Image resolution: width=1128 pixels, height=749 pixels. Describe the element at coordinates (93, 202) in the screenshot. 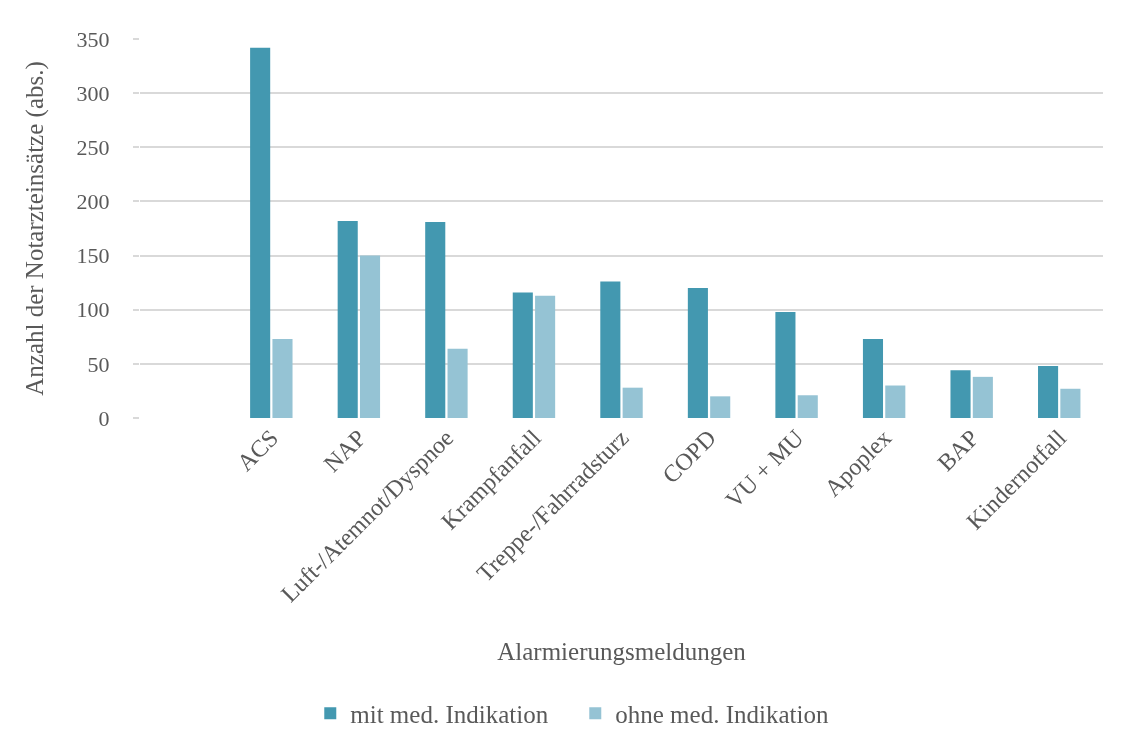

I see `y-tick-label: 200` at that location.